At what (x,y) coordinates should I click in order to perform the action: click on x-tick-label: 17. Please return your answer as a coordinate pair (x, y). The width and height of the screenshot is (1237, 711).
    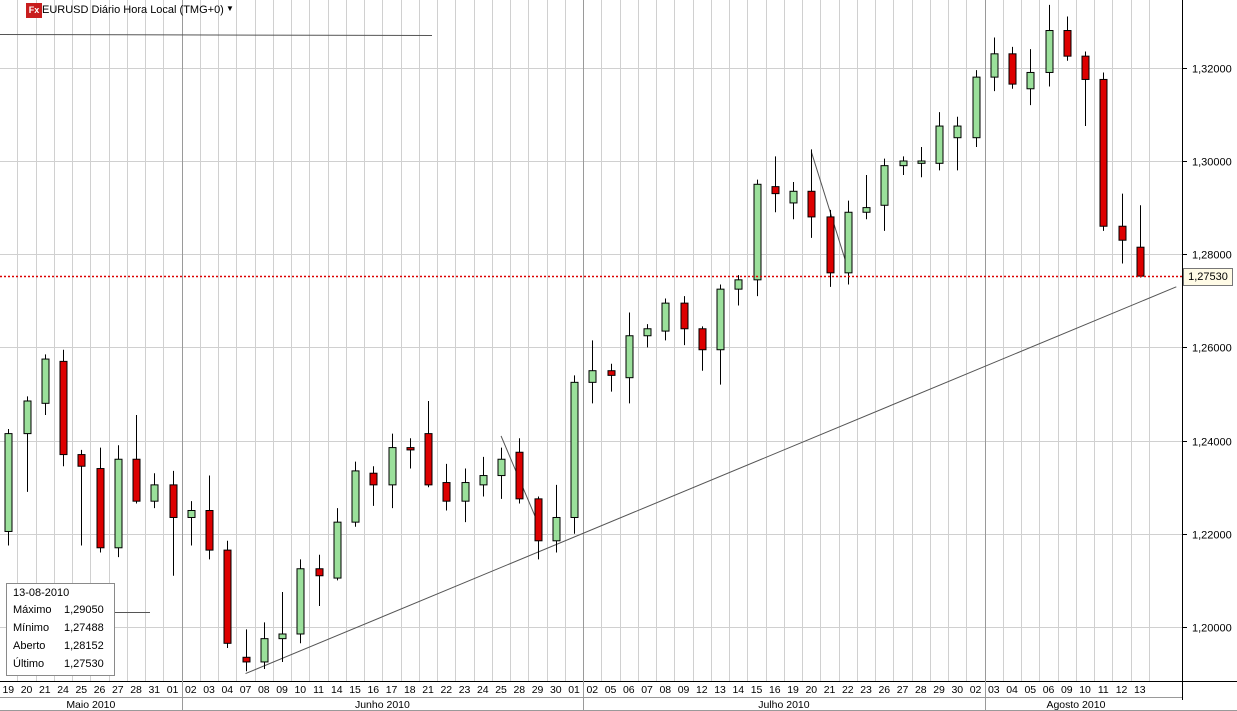
    Looking at the image, I should click on (392, 690).